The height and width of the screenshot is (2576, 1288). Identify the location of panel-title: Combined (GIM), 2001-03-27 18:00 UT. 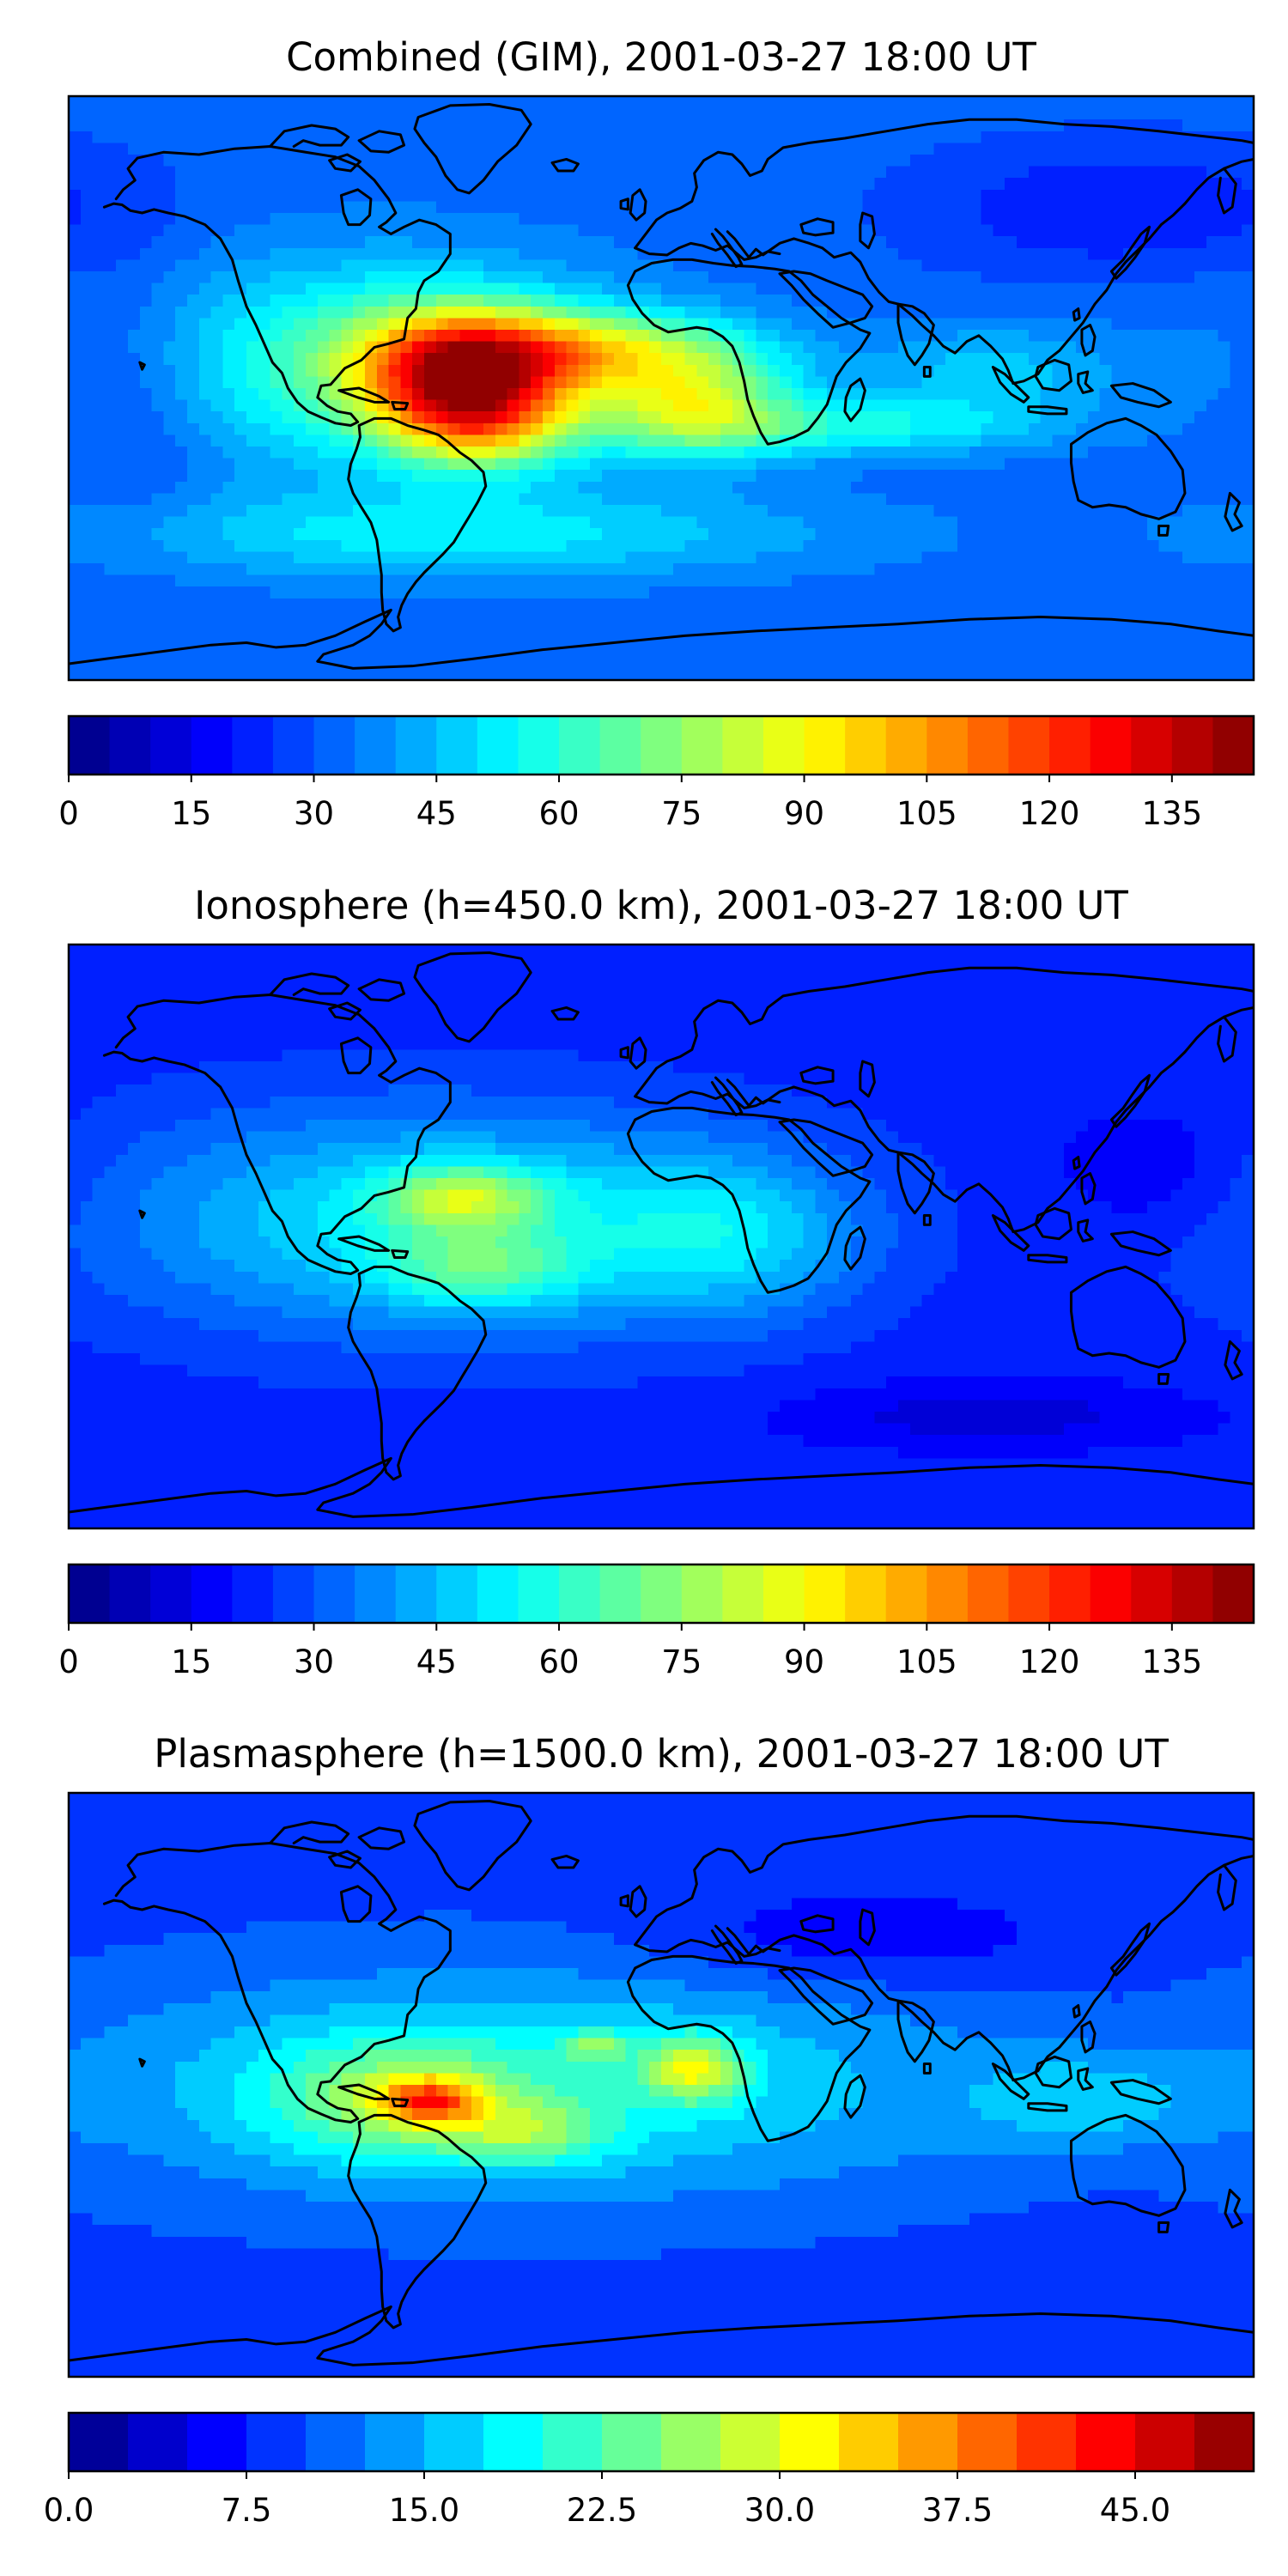
(661, 57).